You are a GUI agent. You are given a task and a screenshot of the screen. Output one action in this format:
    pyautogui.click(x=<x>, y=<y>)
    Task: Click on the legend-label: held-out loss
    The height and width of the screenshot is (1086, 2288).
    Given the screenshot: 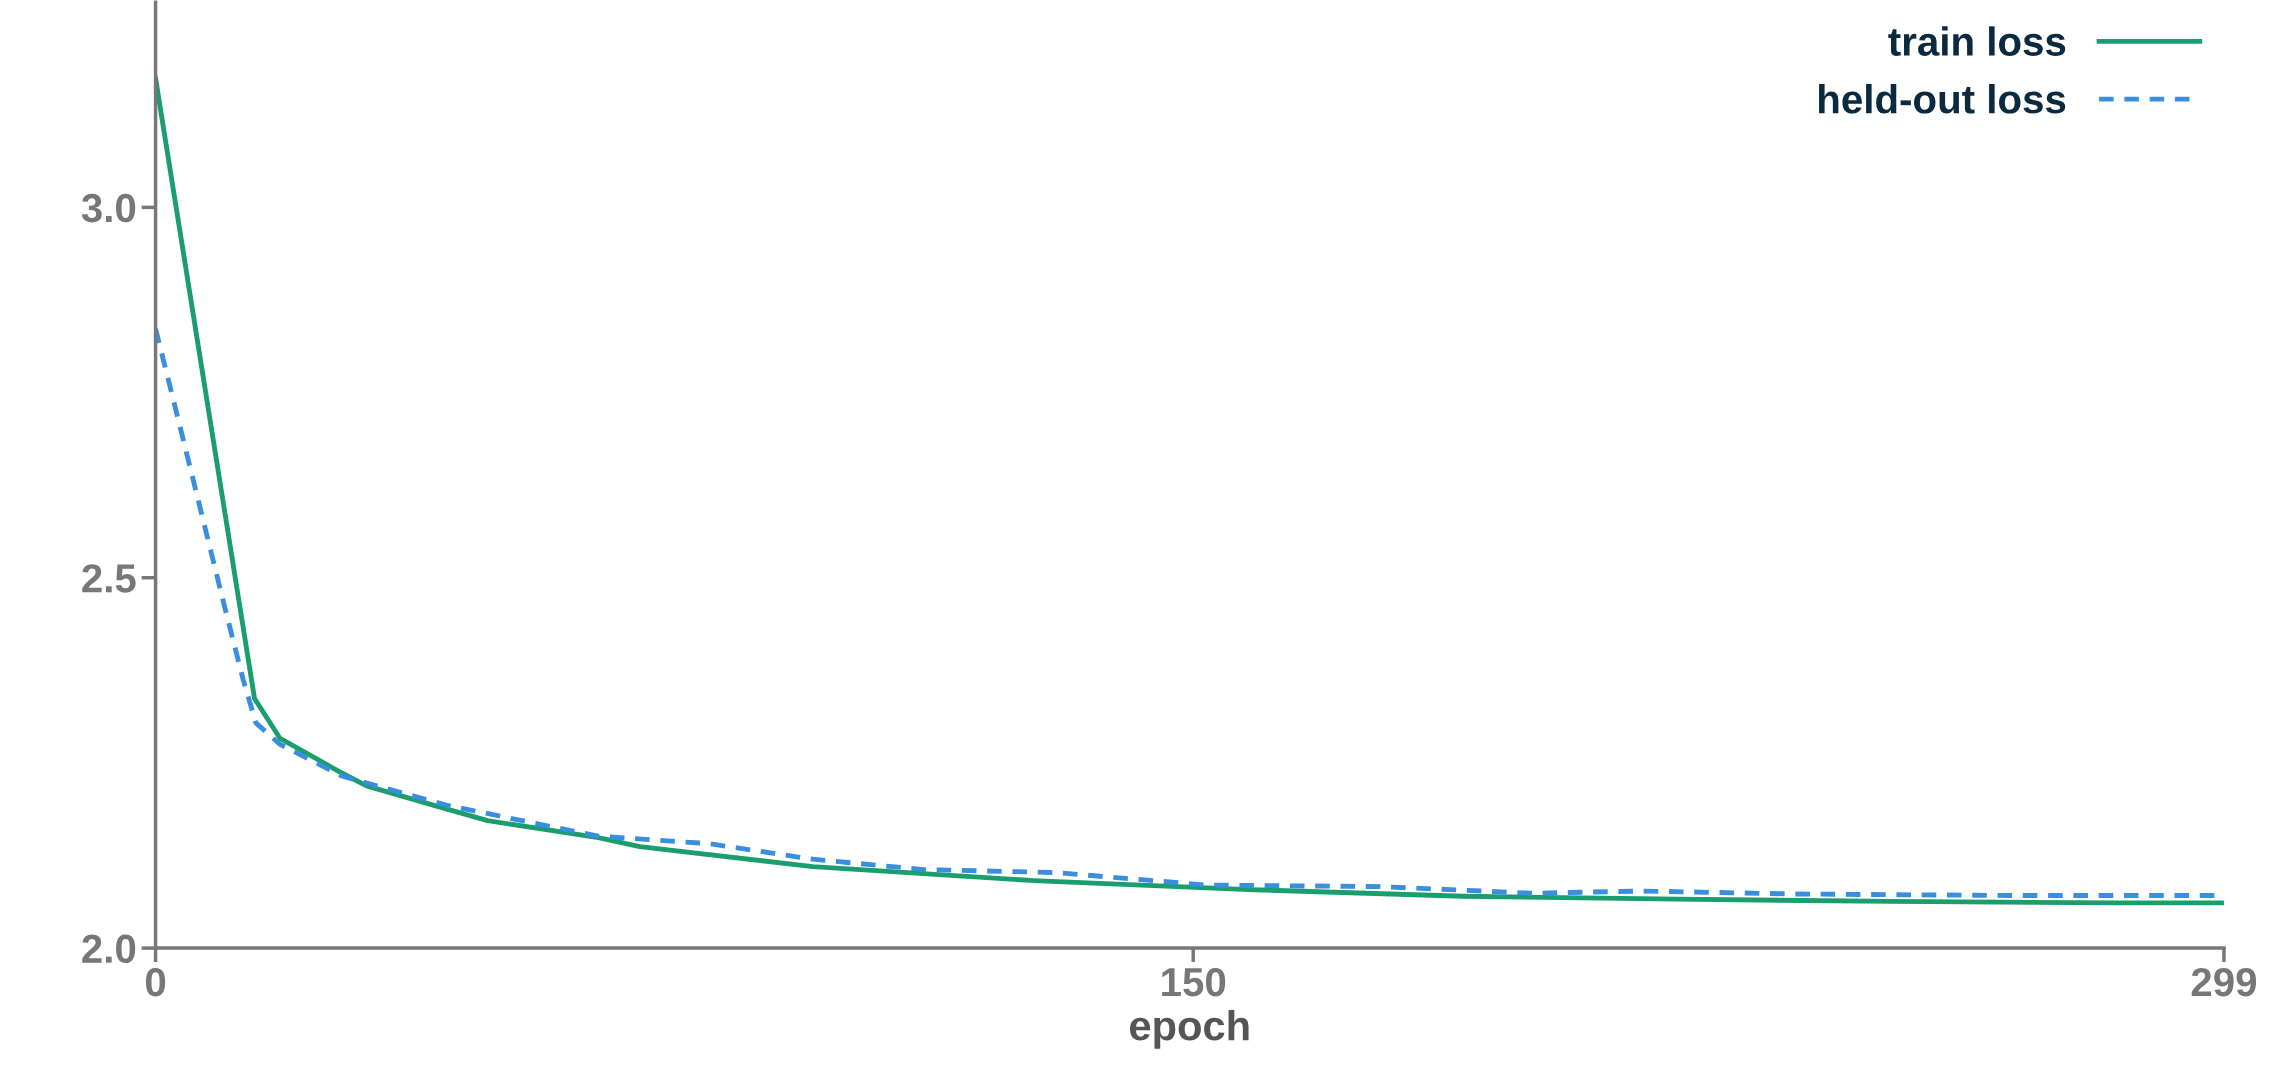 What is the action you would take?
    pyautogui.click(x=1942, y=99)
    